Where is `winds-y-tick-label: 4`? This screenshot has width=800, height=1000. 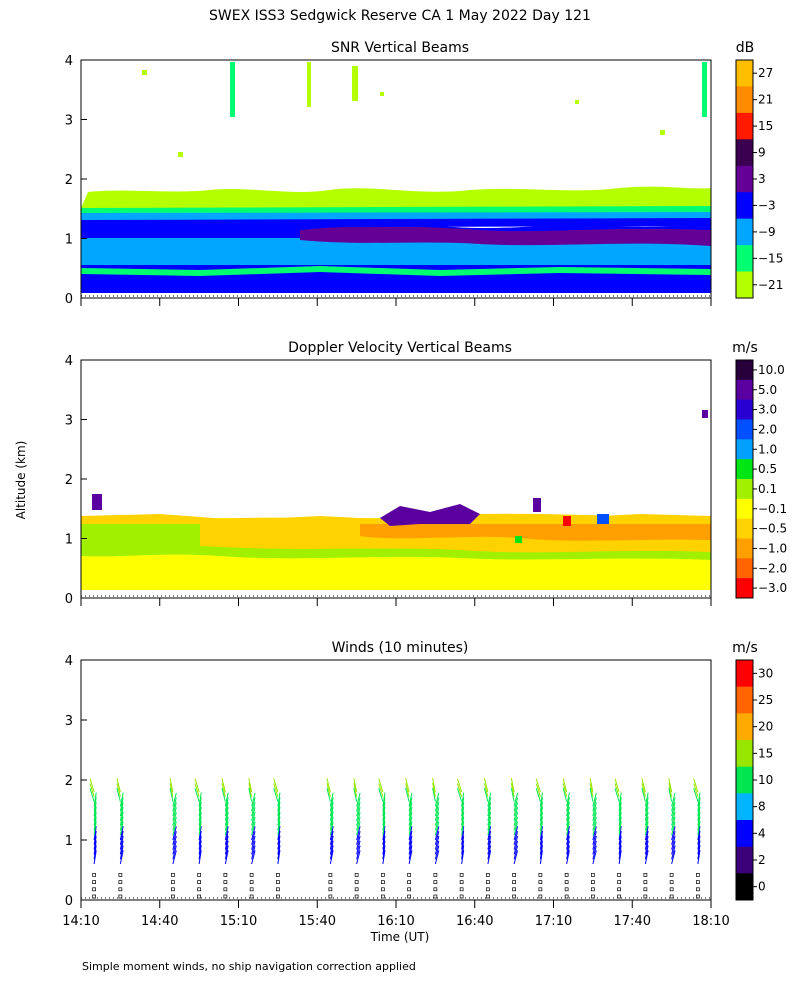 winds-y-tick-label: 4 is located at coordinates (69, 661).